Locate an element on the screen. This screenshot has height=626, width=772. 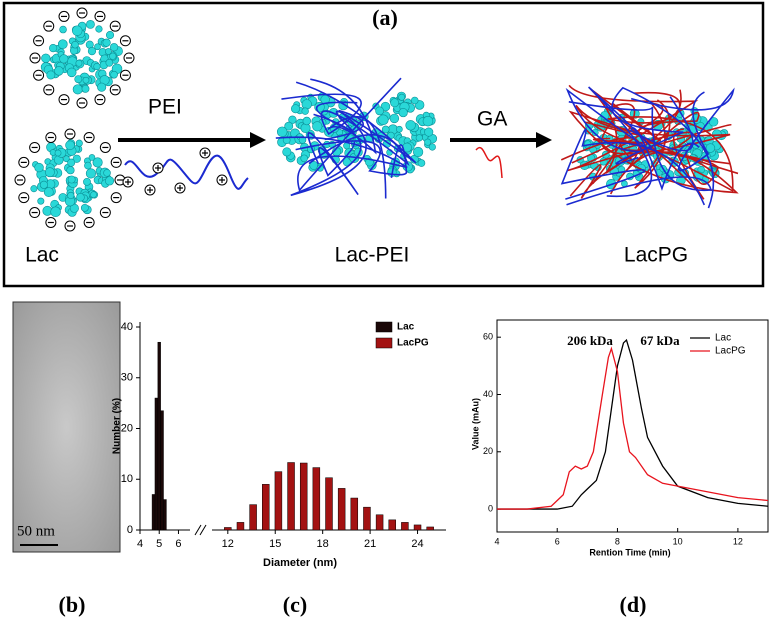
ga-chain is located at coordinates (489, 163).